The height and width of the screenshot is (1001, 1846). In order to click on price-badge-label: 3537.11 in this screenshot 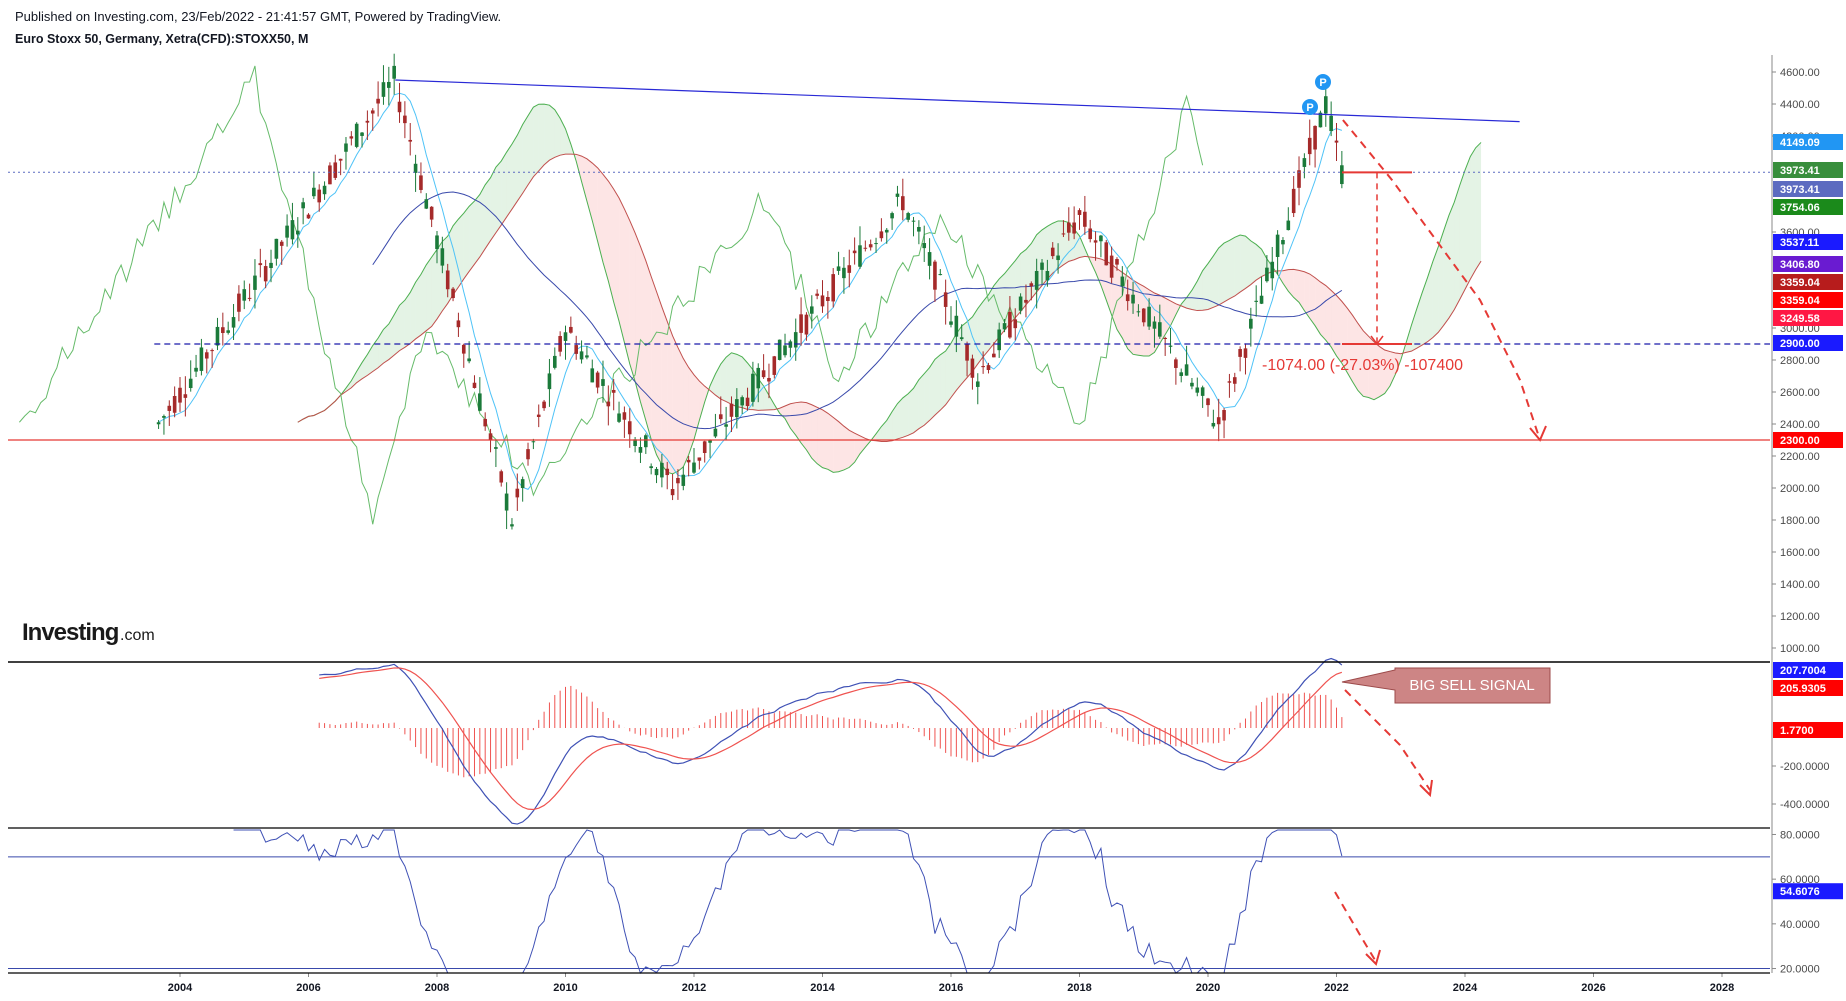, I will do `click(1799, 243)`.